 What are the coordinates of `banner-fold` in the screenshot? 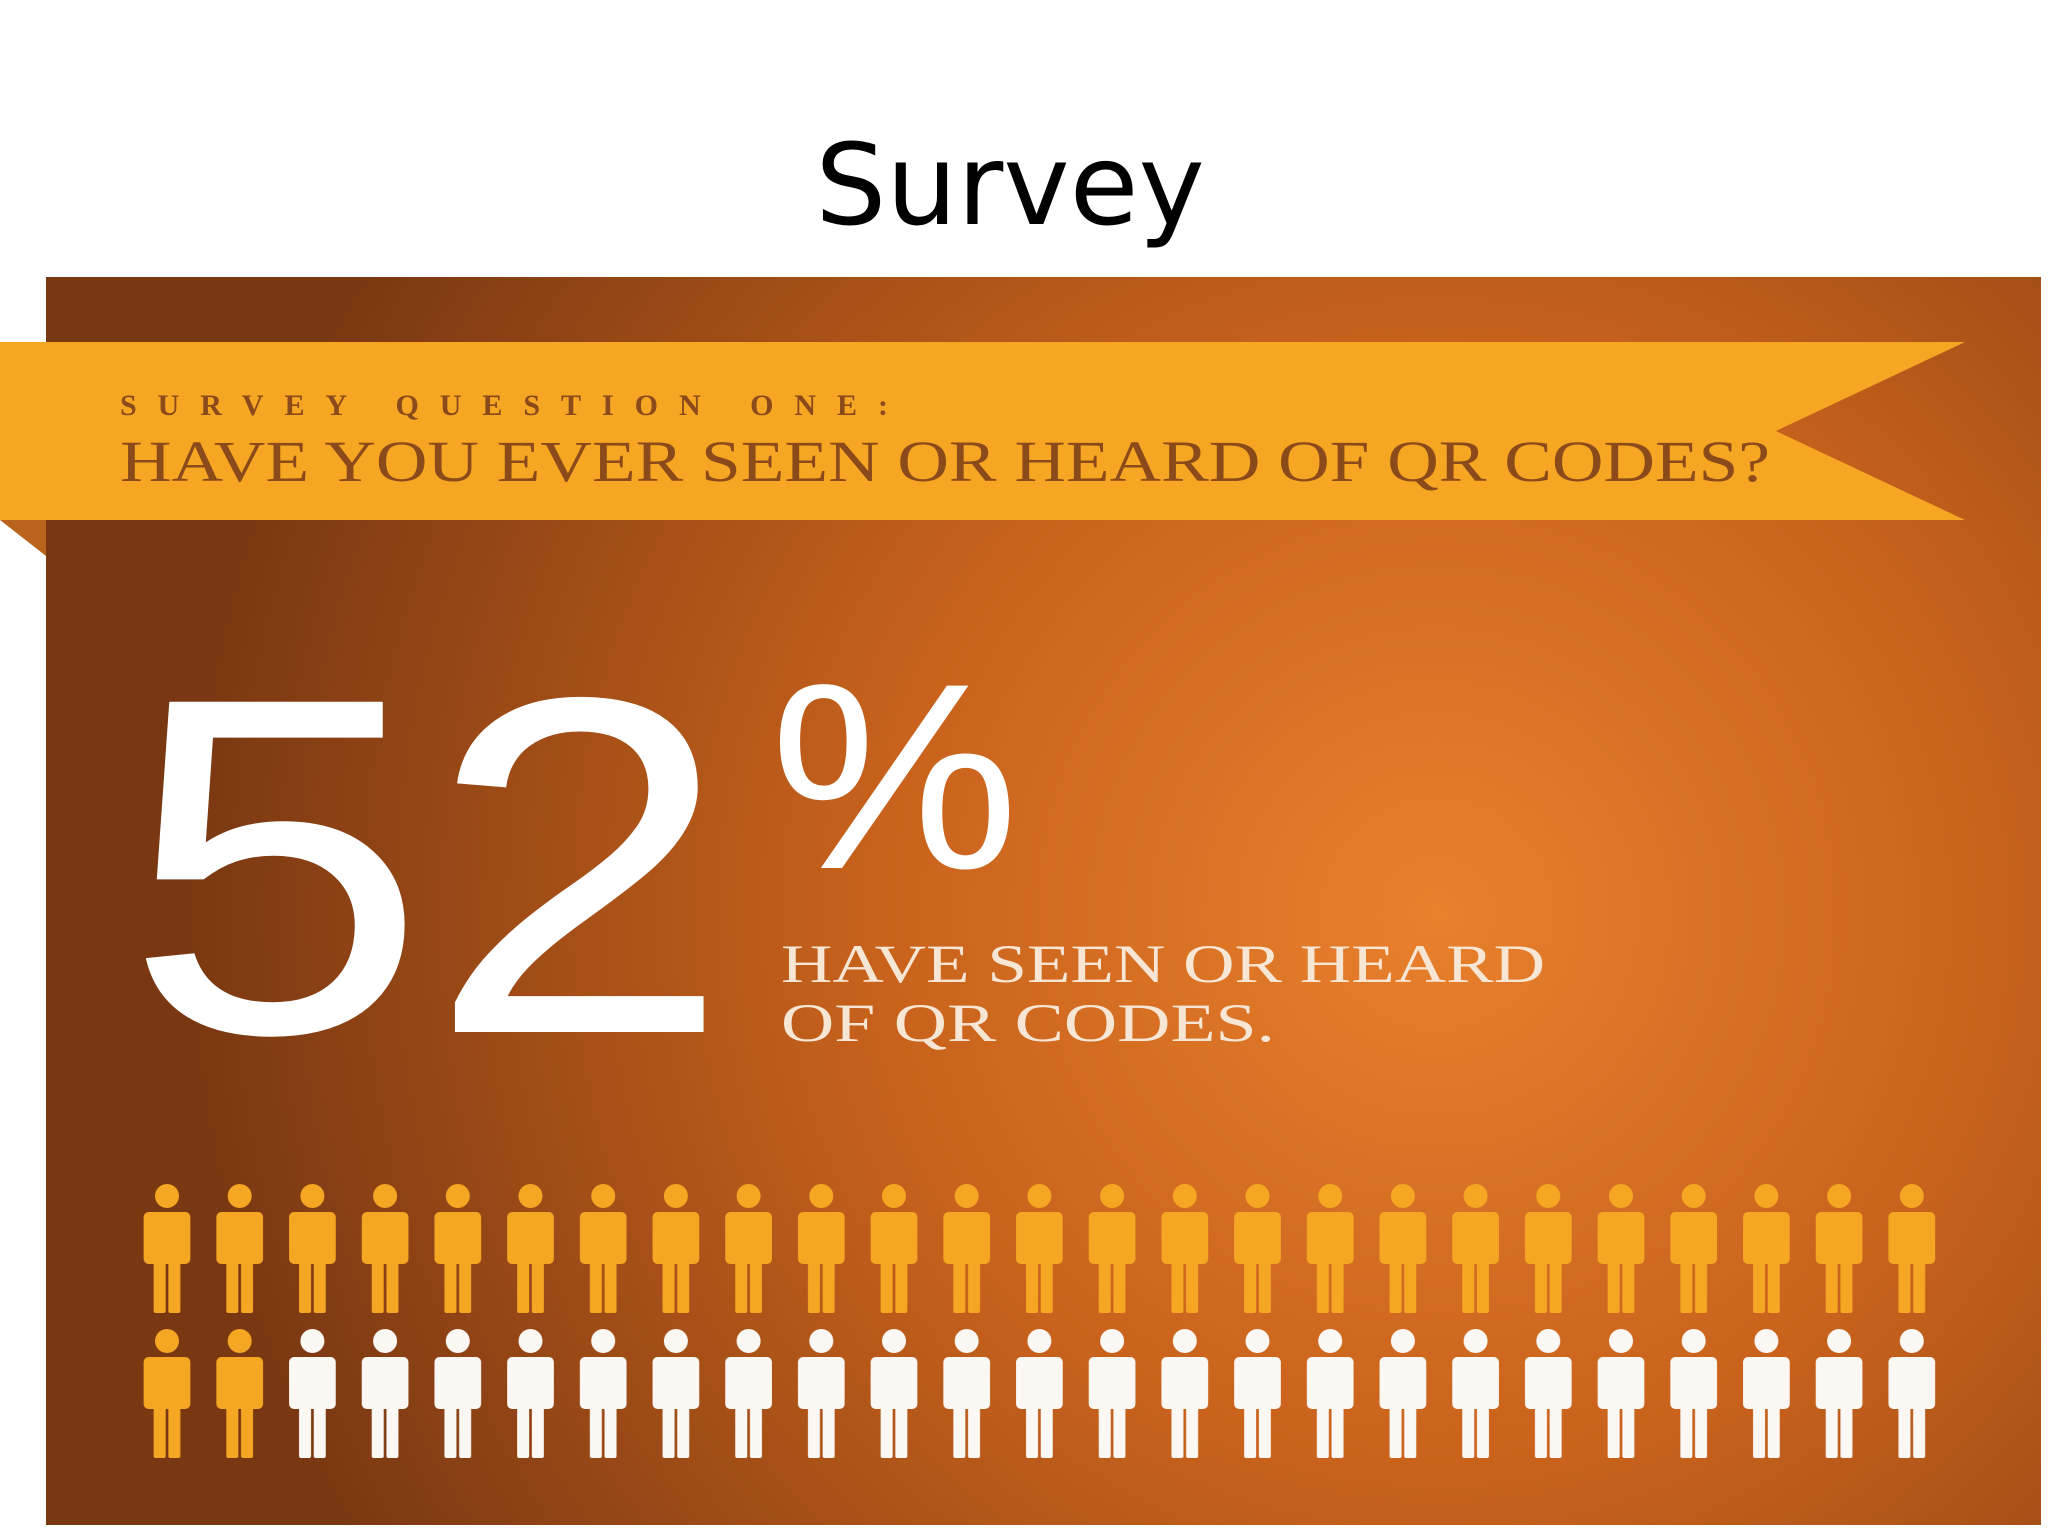 It's located at (23, 538).